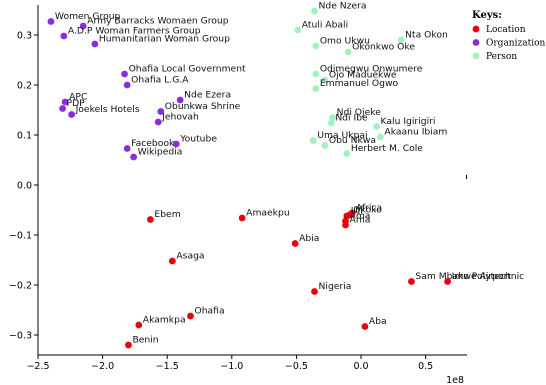  Describe the element at coordinates (345, 41) in the screenshot. I see `point-label: Omo Ukwu` at that location.